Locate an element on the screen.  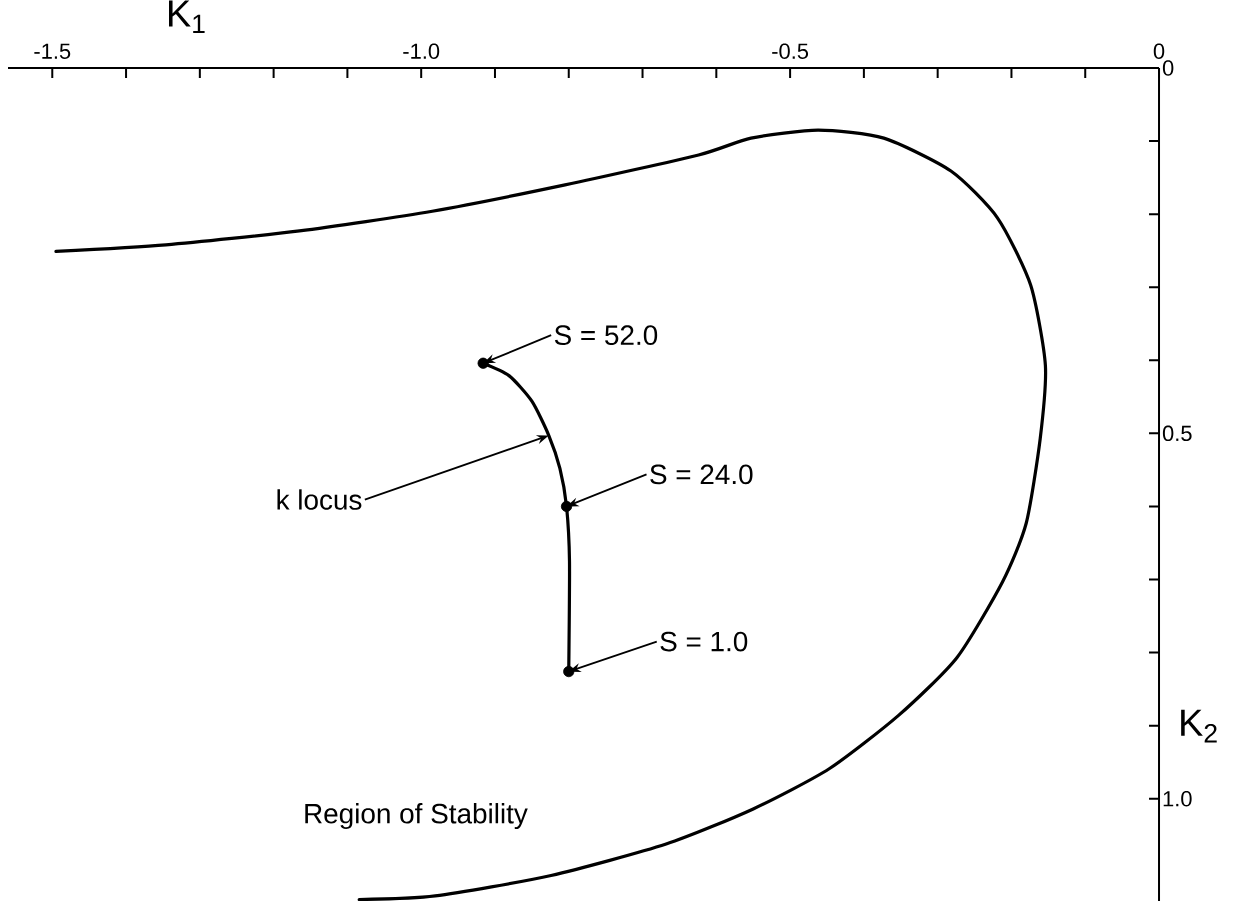
annotation: k locus is located at coordinates (319, 499).